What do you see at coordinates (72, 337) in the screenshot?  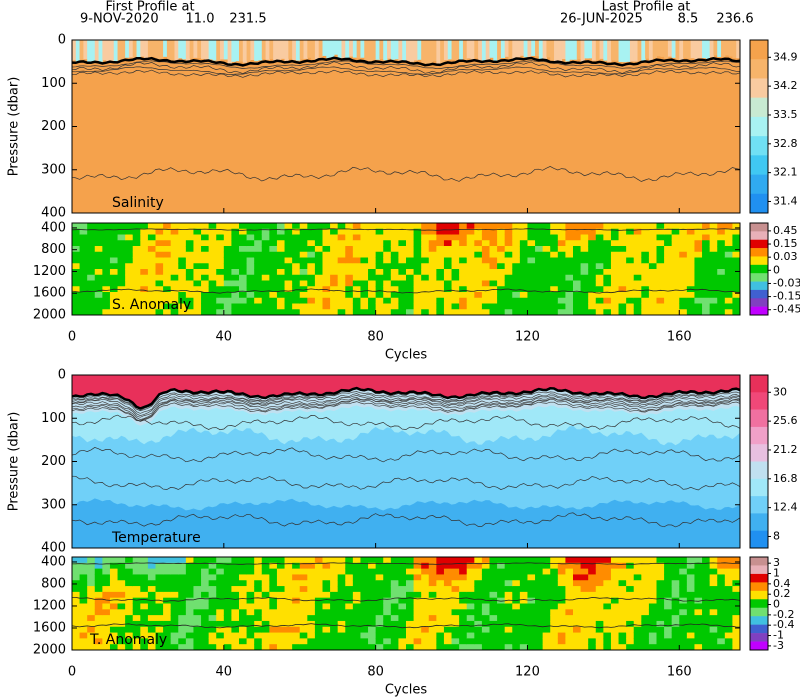 I see `x-tick-label: 0` at bounding box center [72, 337].